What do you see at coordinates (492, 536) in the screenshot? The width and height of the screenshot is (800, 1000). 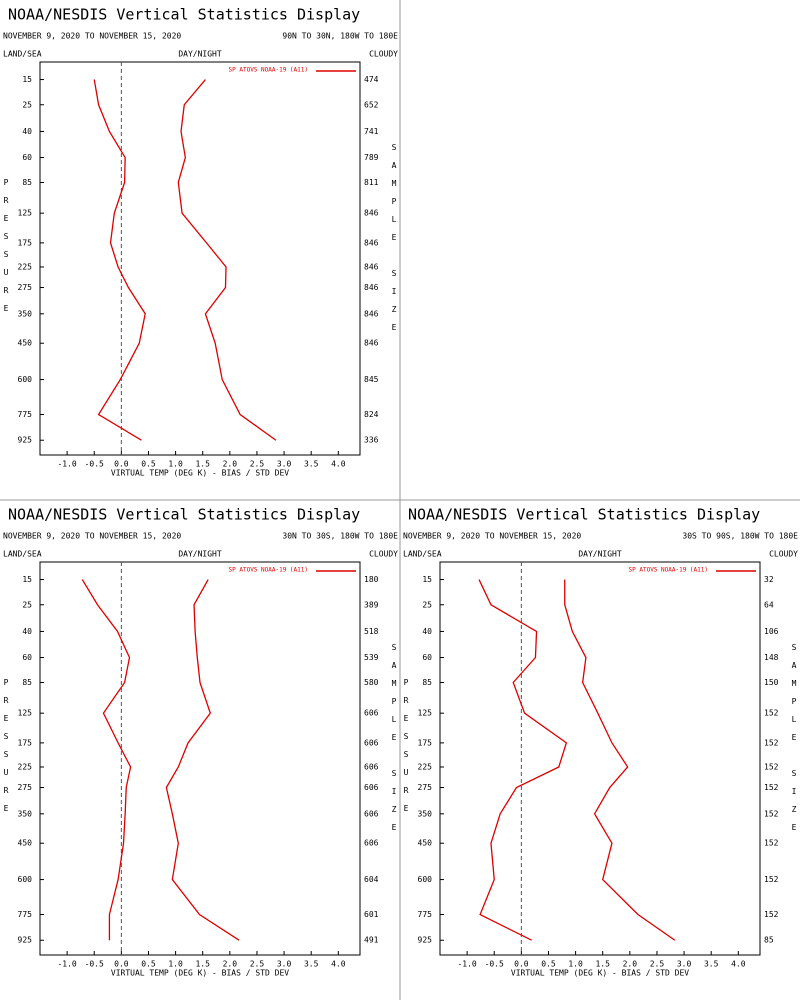 I see `date-range: NOVEMBER 9, 2020 TO NOVEMBER 15, 2020` at bounding box center [492, 536].